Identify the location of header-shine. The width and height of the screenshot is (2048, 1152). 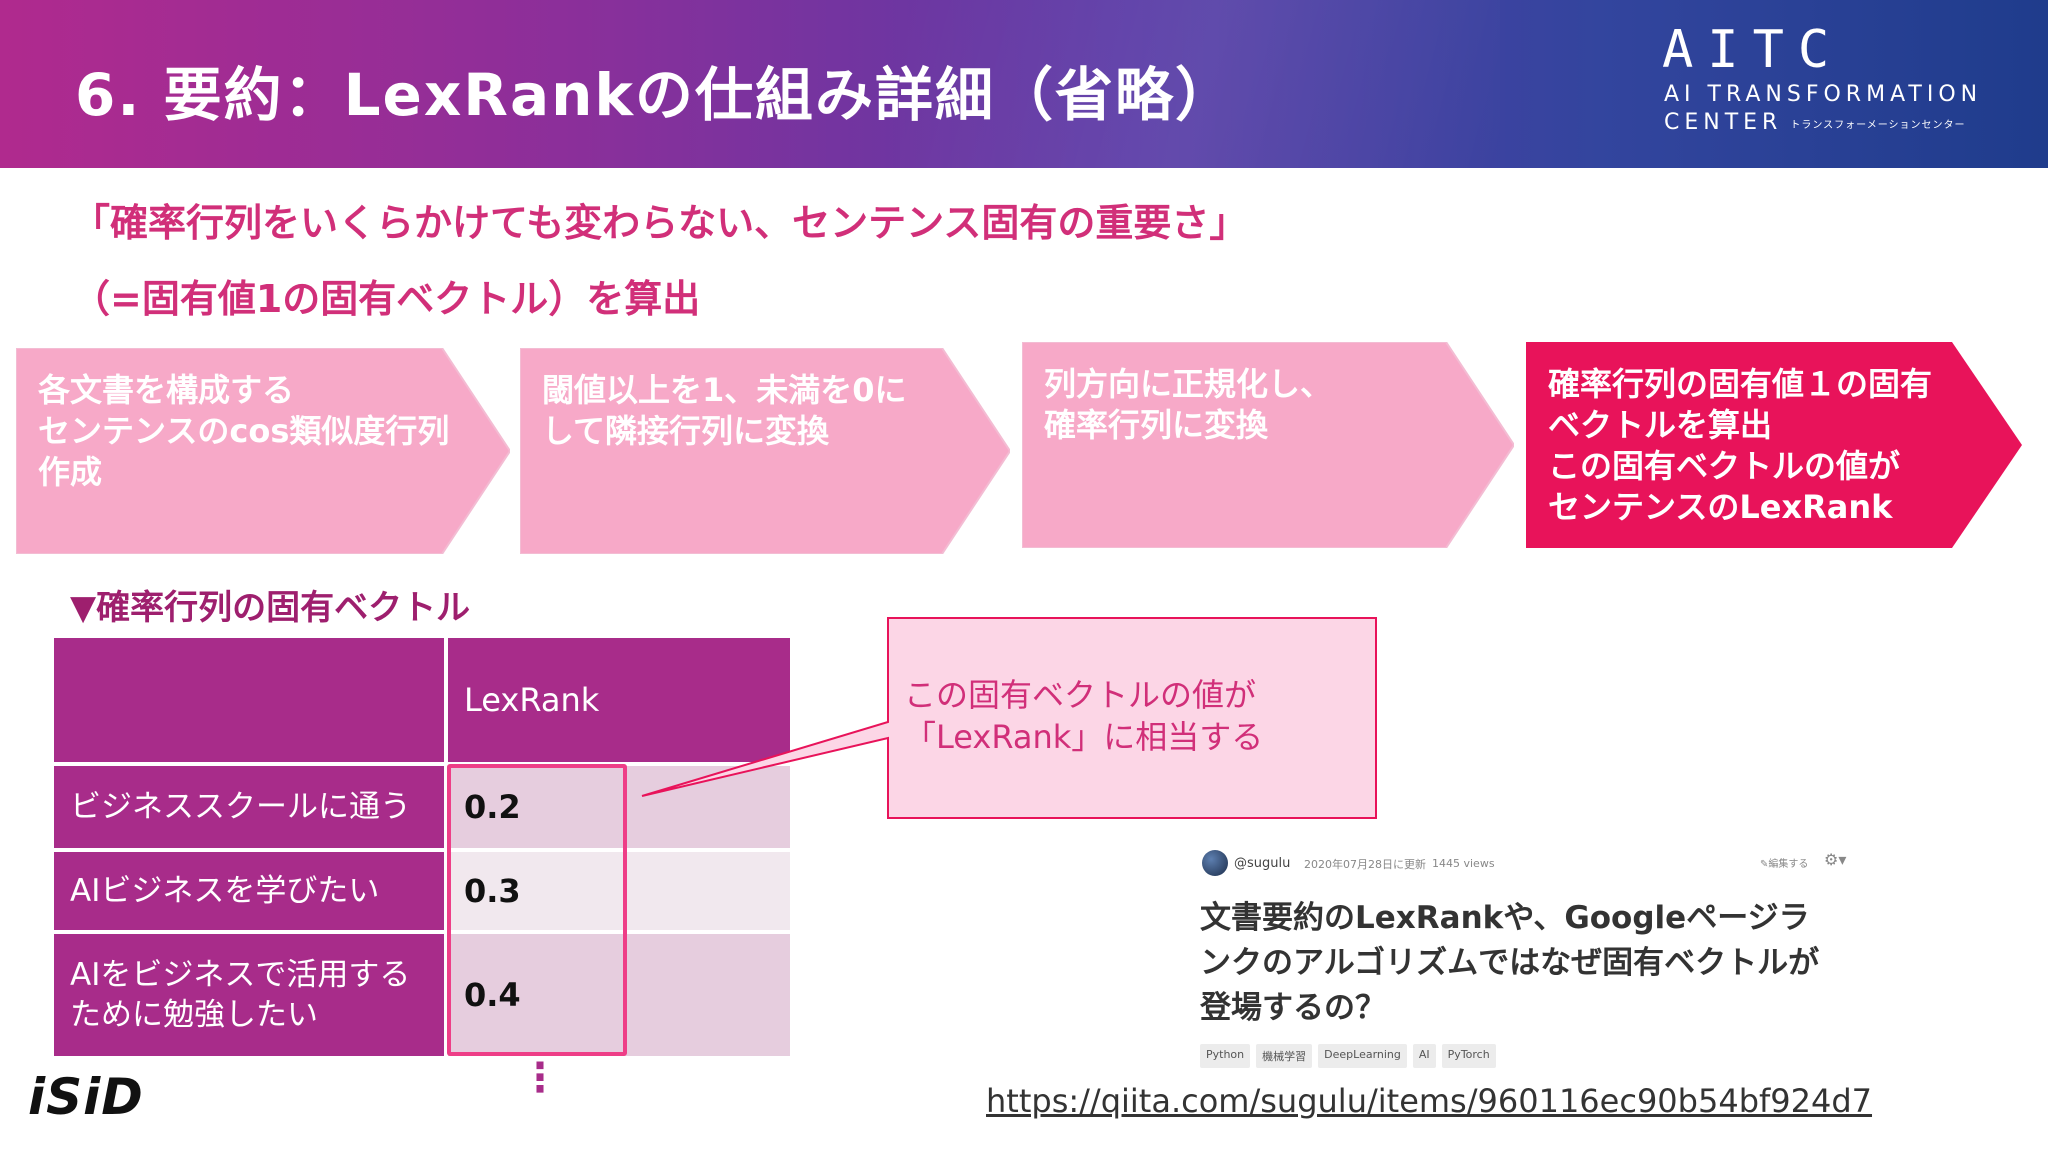
(1200, 84).